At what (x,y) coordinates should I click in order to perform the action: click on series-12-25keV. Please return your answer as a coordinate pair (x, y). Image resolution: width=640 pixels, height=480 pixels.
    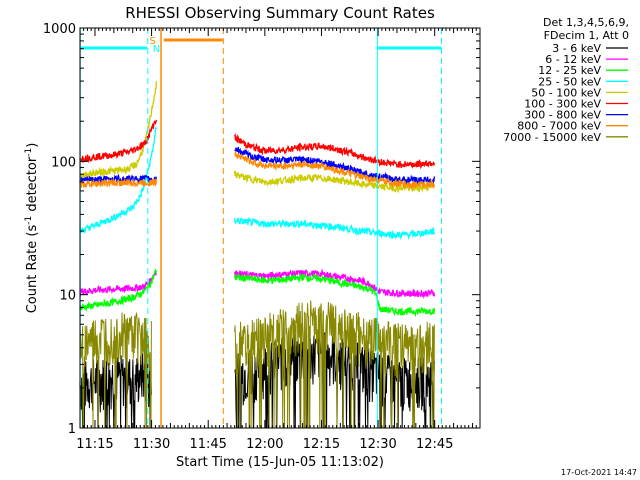
    Looking at the image, I should click on (257, 293).